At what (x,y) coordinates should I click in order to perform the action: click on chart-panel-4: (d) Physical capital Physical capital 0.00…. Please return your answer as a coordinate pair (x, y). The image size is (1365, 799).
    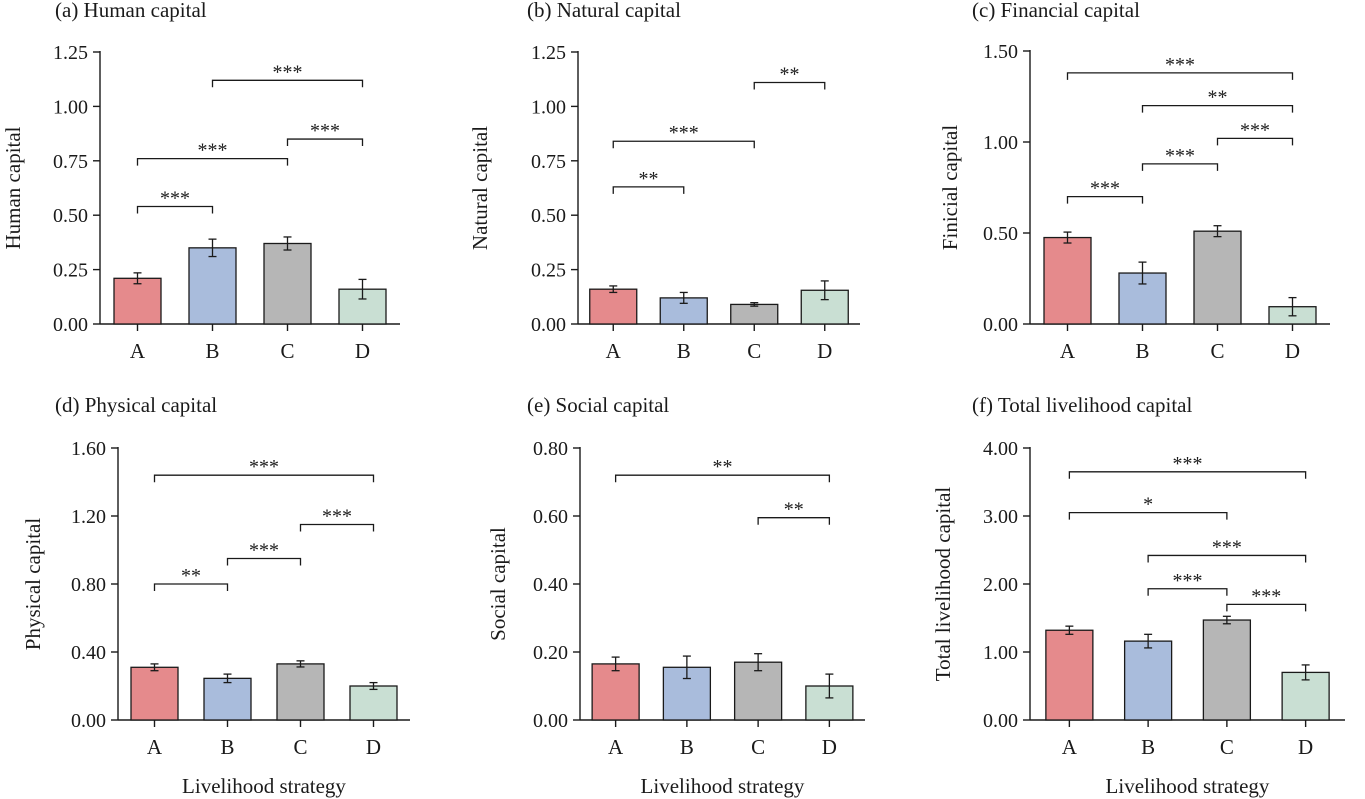
    Looking at the image, I should click on (215, 595).